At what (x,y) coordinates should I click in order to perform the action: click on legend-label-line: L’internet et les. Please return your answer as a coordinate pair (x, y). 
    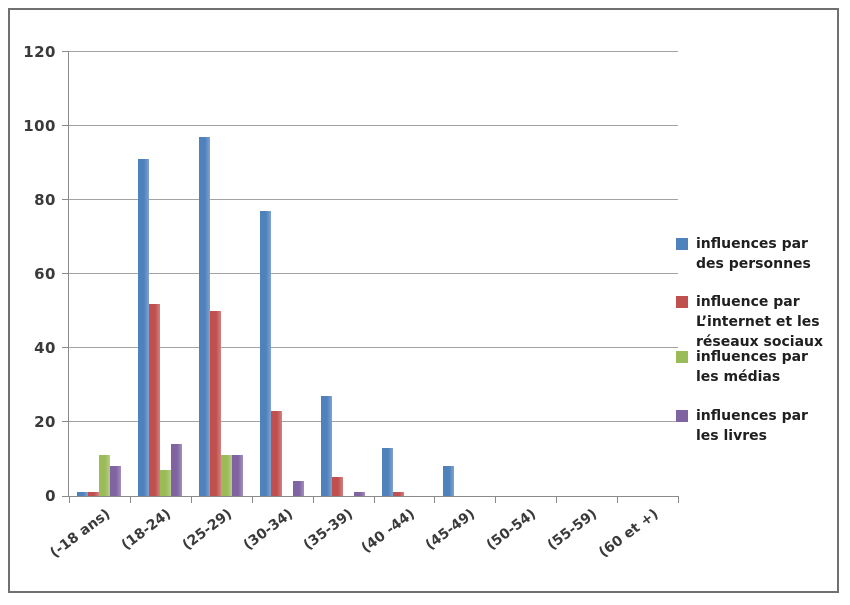
    Looking at the image, I should click on (758, 322).